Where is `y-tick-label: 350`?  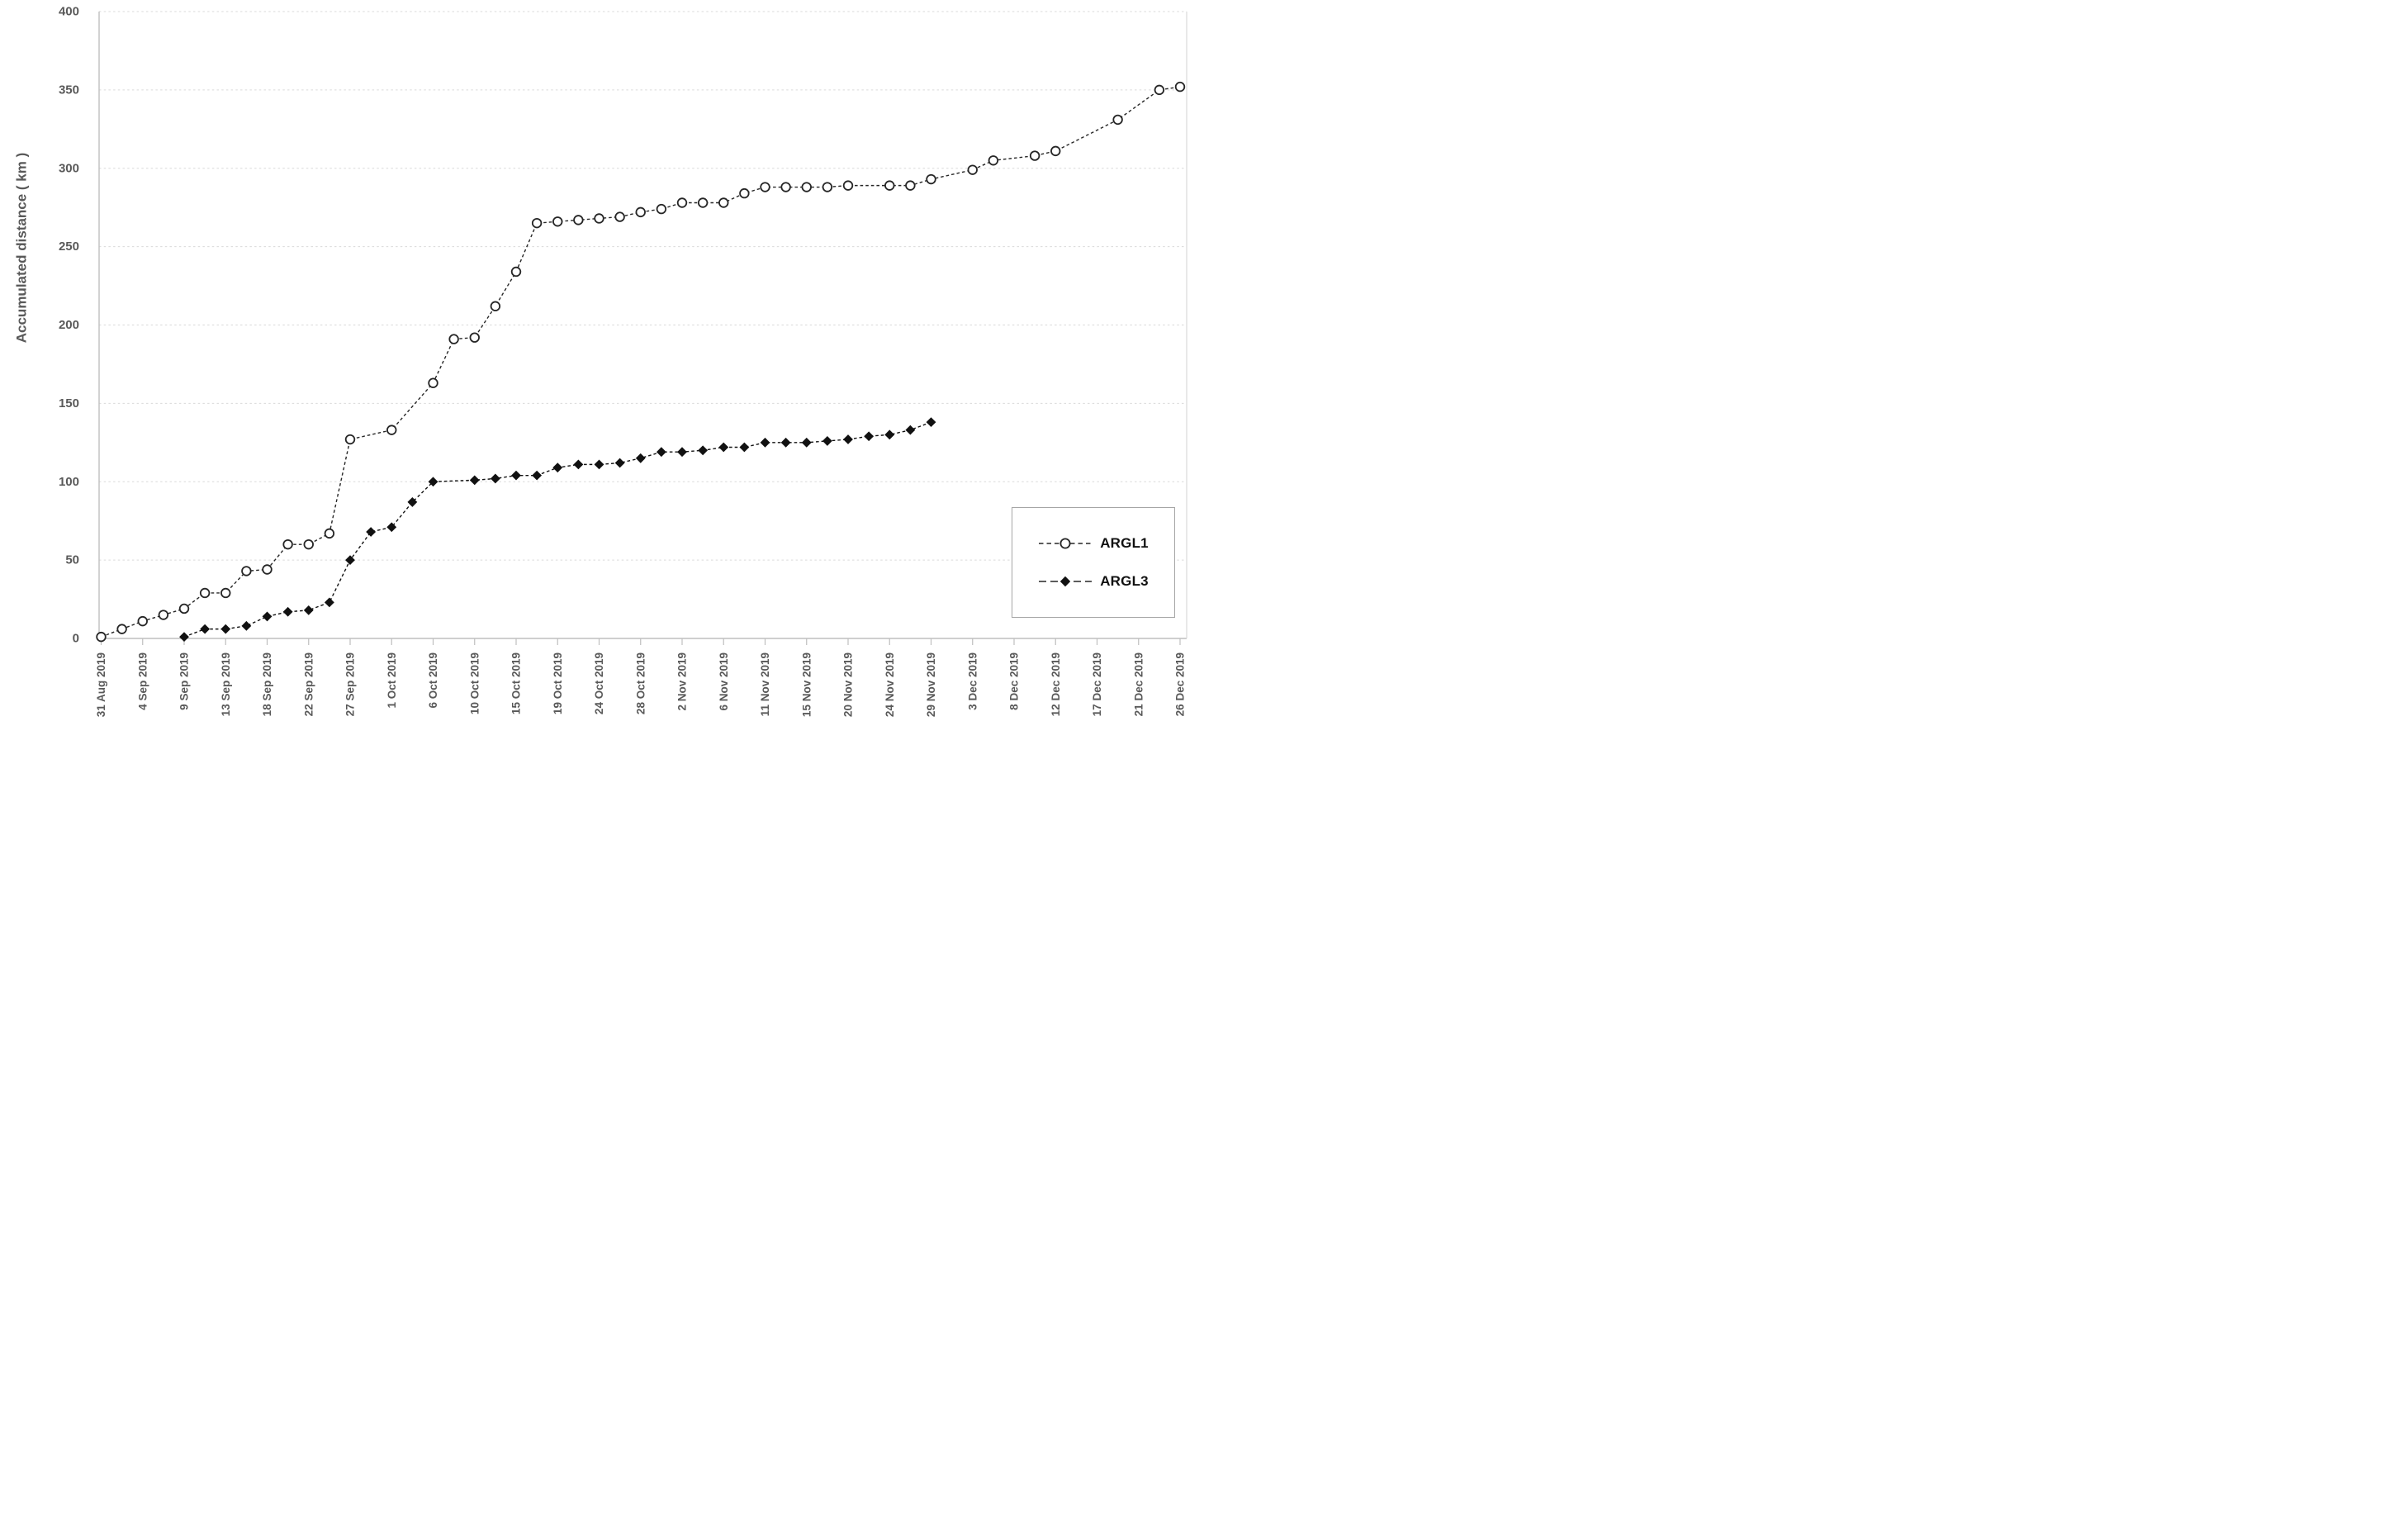 y-tick-label: 350 is located at coordinates (69, 90).